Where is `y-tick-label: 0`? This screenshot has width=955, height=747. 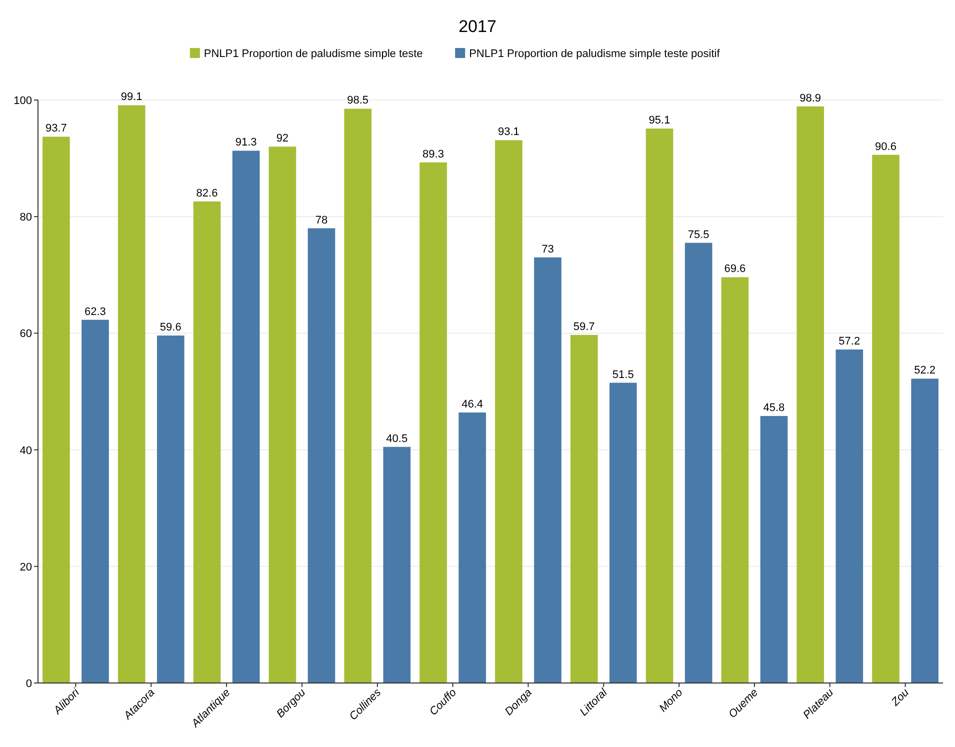
y-tick-label: 0 is located at coordinates (29, 684).